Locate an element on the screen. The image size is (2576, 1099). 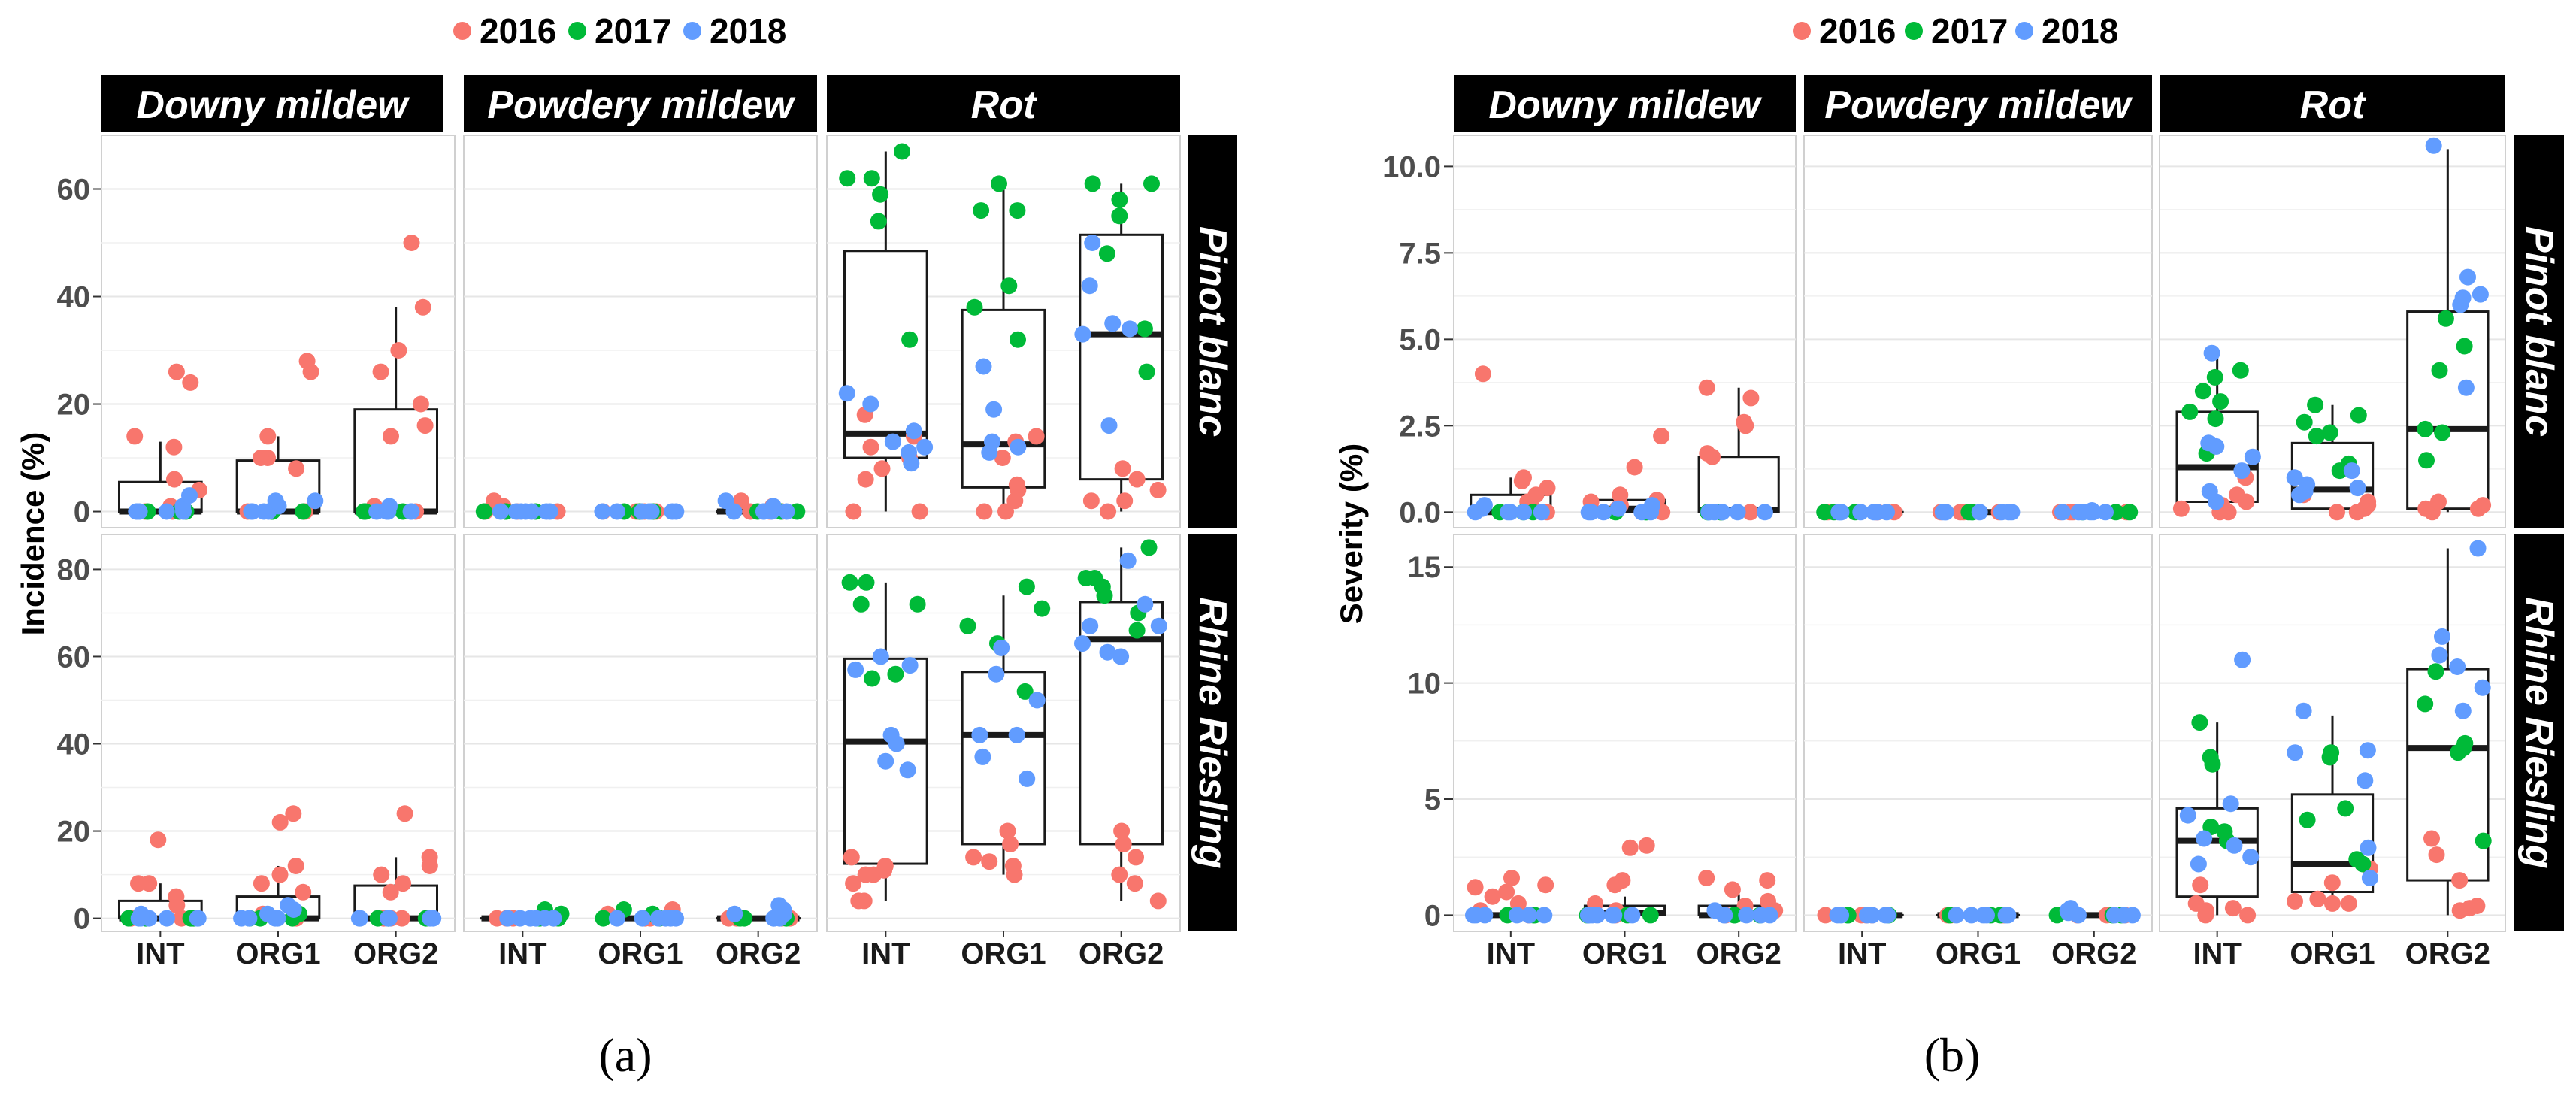
strip-b-powdery-mildew-label: Powdery mildew is located at coordinates (1978, 105).